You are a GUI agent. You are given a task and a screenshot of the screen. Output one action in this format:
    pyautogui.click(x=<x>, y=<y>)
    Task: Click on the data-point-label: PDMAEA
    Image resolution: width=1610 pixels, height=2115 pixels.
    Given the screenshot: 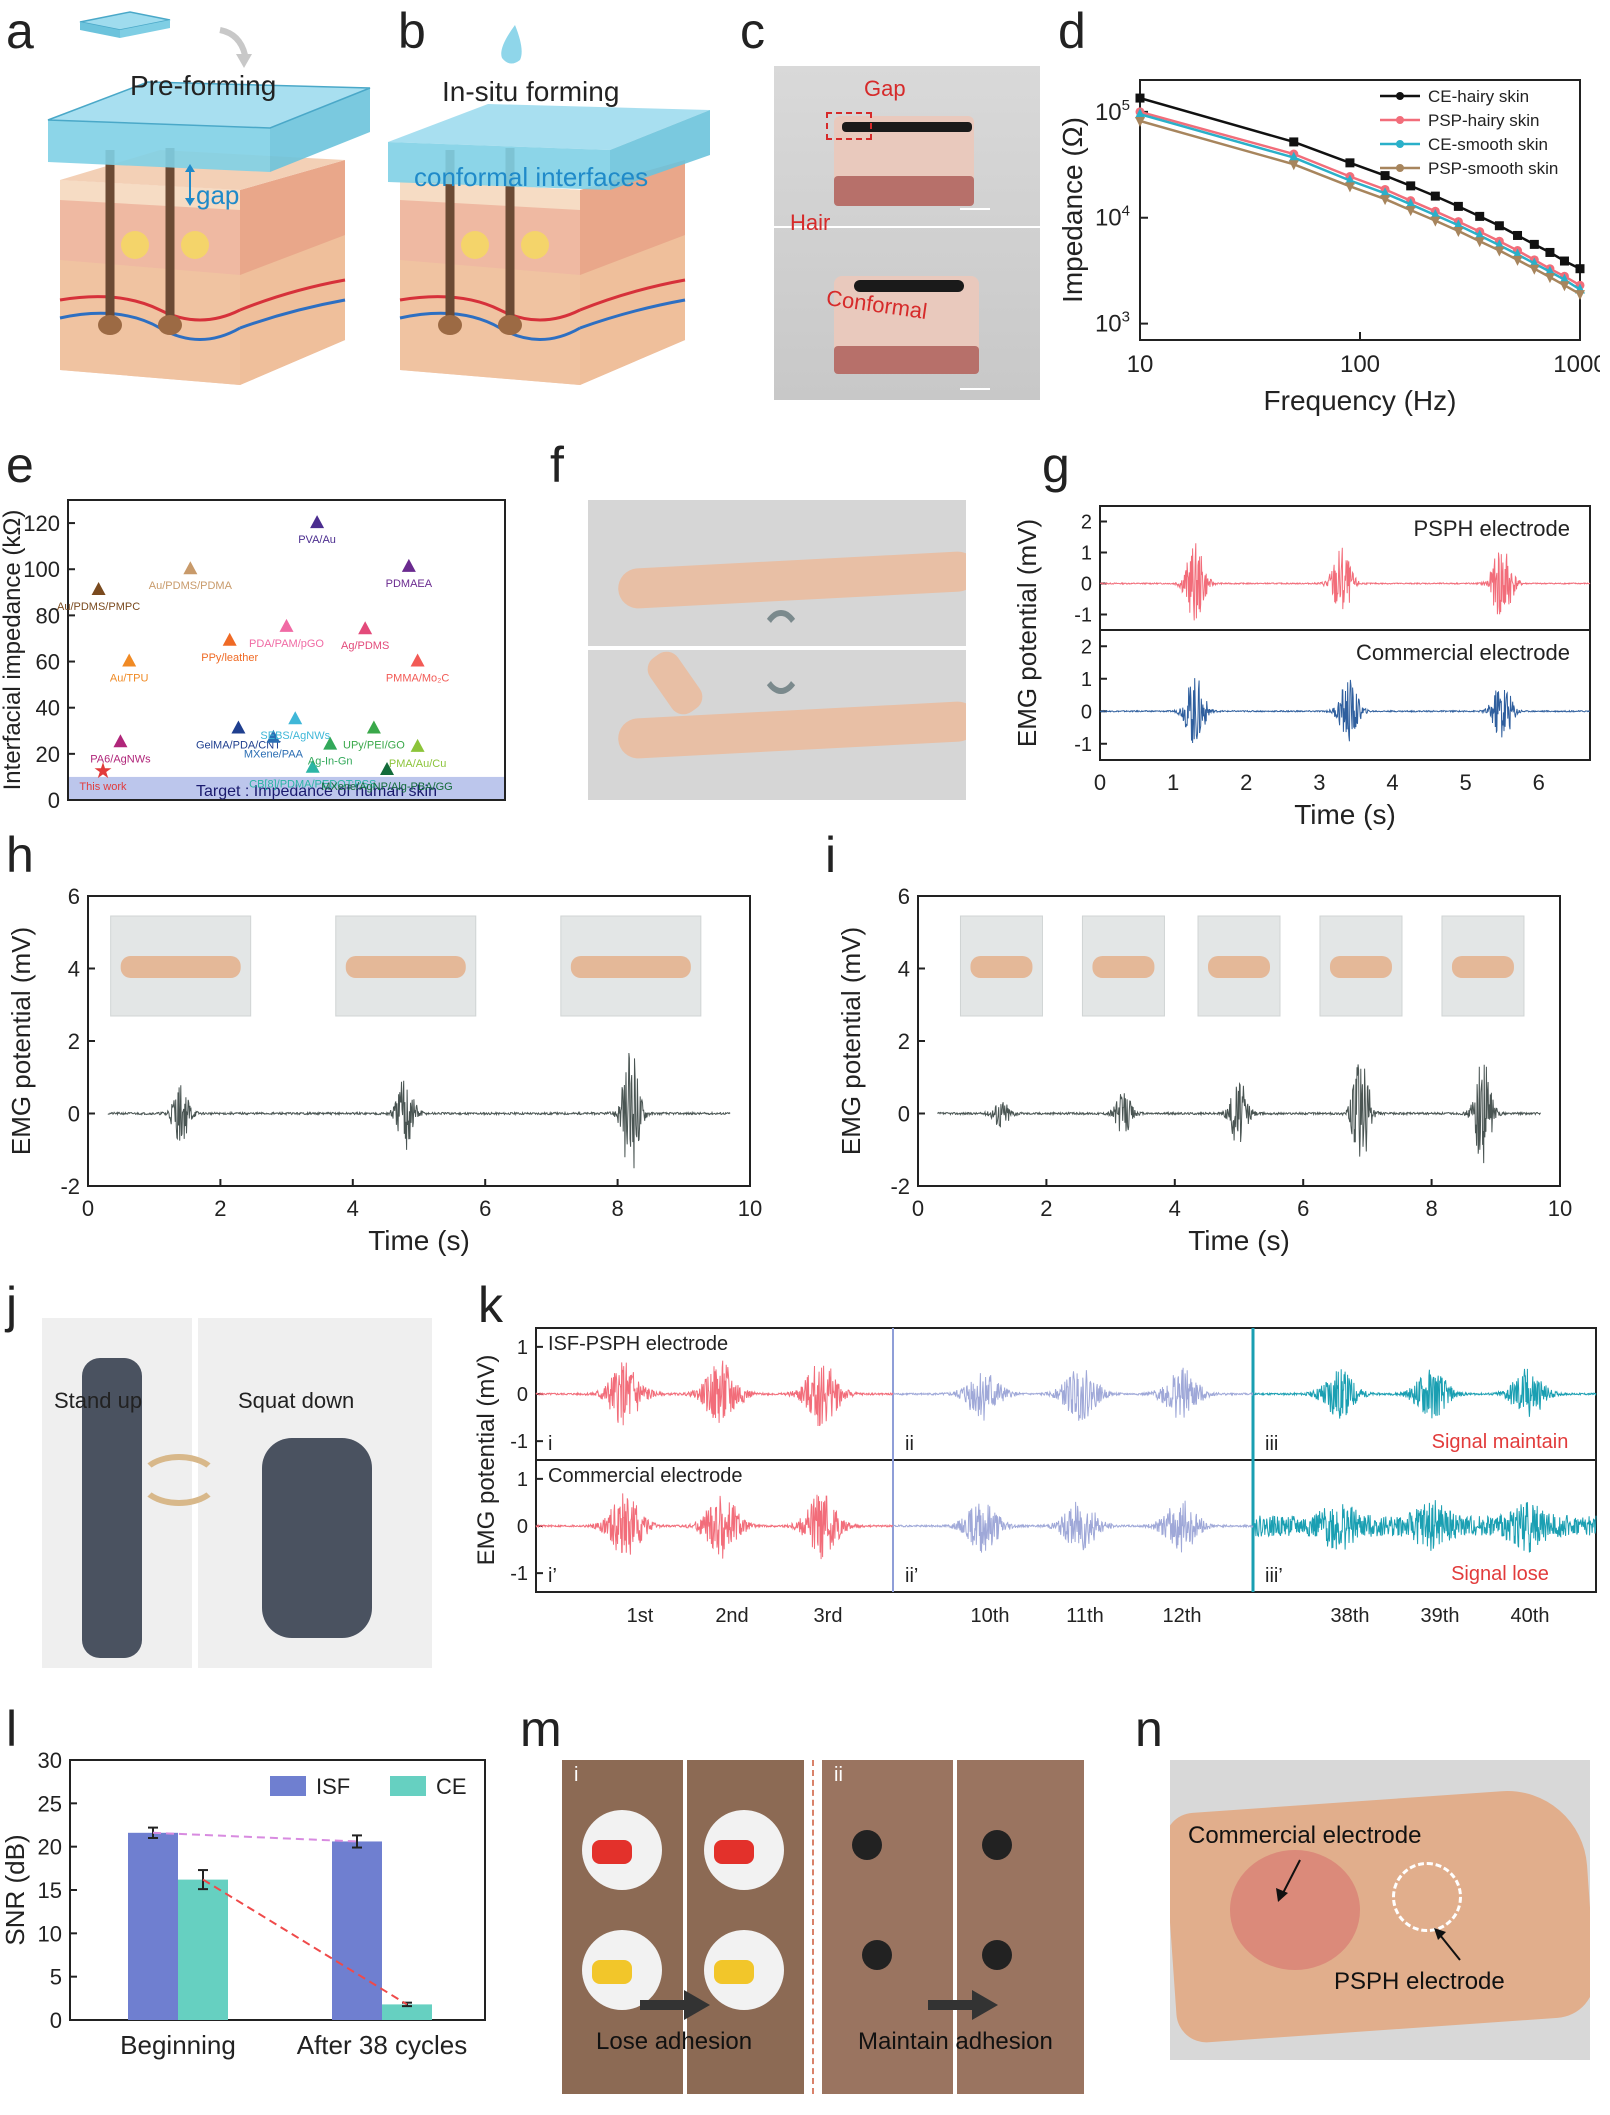 What is the action you would take?
    pyautogui.click(x=409, y=584)
    